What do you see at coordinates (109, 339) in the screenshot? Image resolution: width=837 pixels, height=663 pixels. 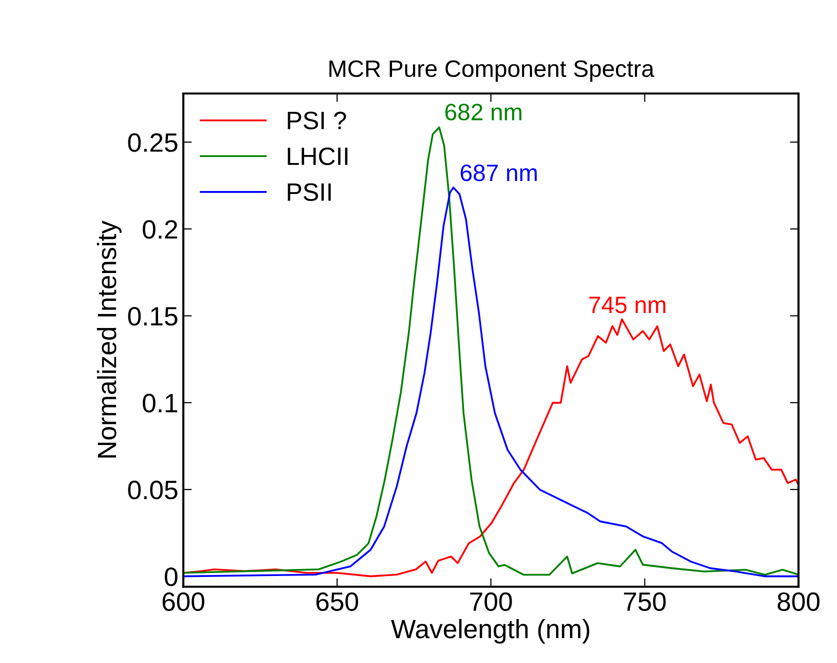 I see `y-axis-title: Normalized Intensity` at bounding box center [109, 339].